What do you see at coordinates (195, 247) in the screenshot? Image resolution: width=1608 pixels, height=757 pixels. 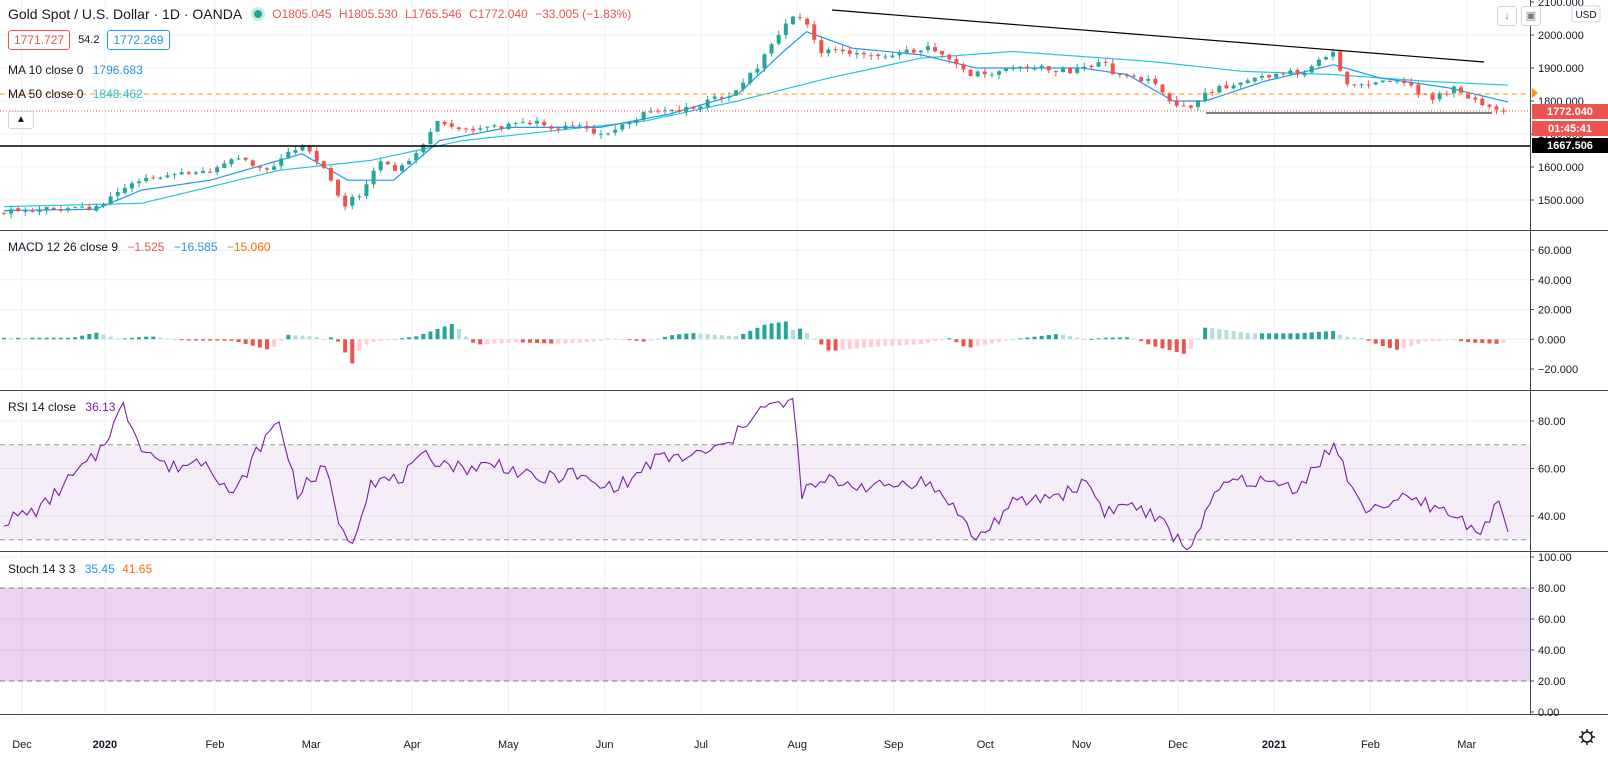 I see `macd-value: −16.585` at bounding box center [195, 247].